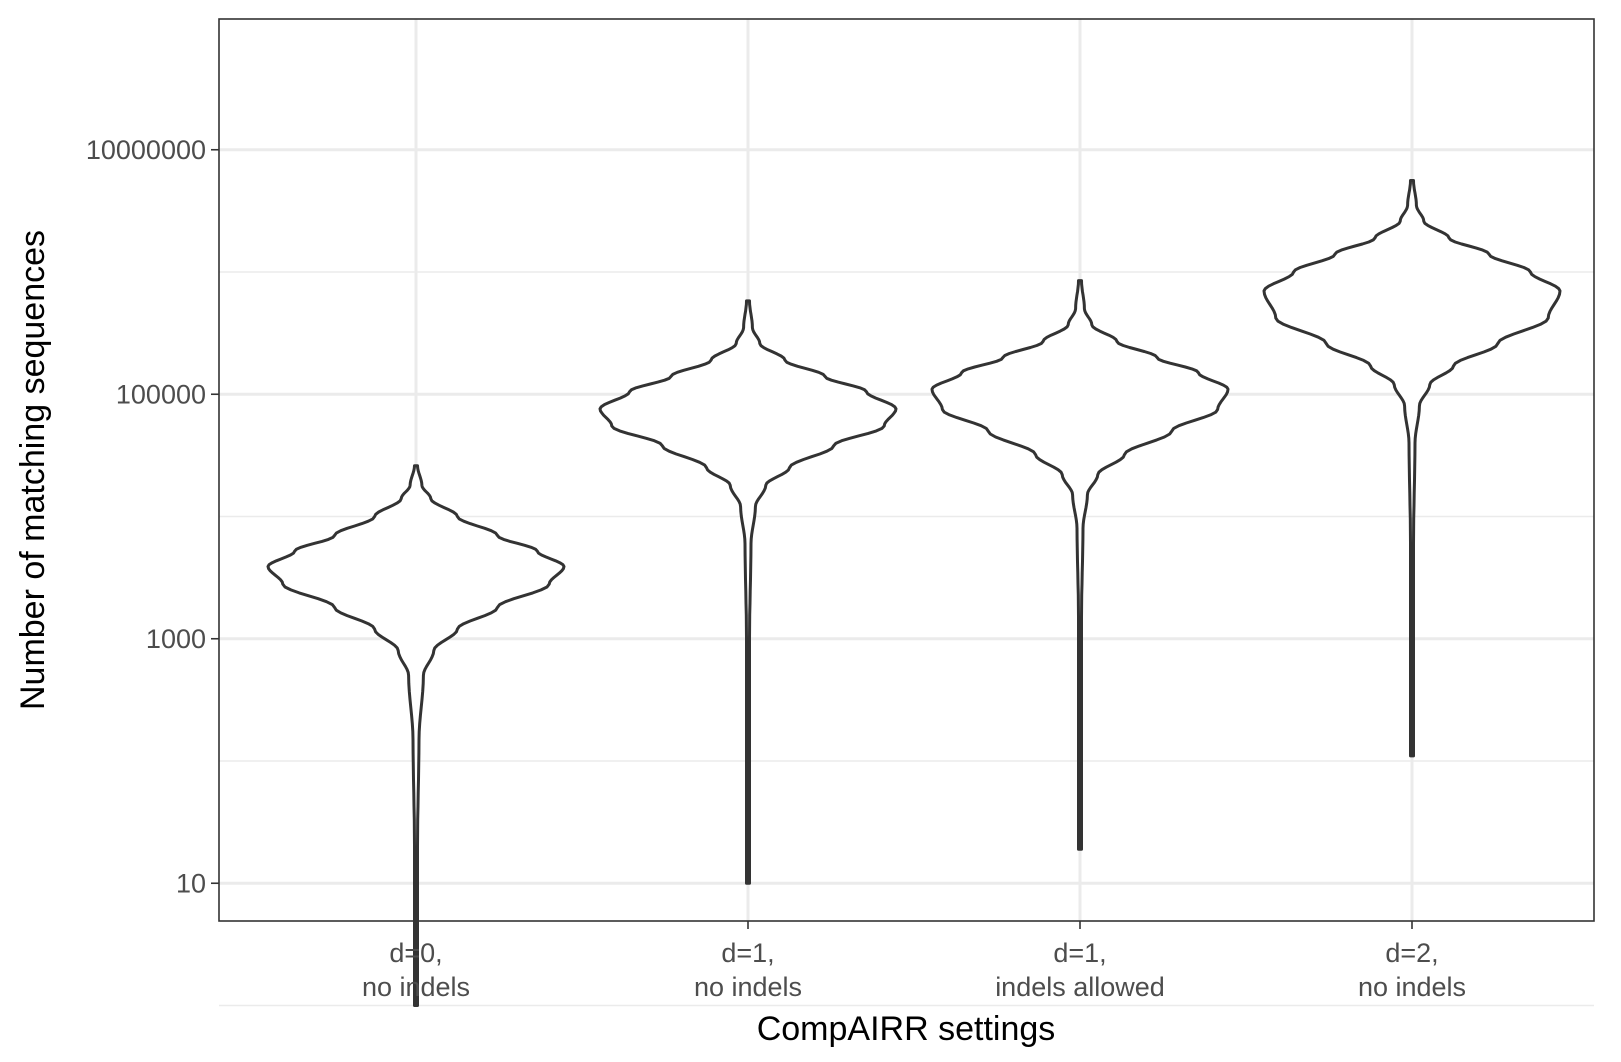 This screenshot has height=1062, width=1621. I want to click on x-tick-label-line2: indels allowed, so click(1080, 987).